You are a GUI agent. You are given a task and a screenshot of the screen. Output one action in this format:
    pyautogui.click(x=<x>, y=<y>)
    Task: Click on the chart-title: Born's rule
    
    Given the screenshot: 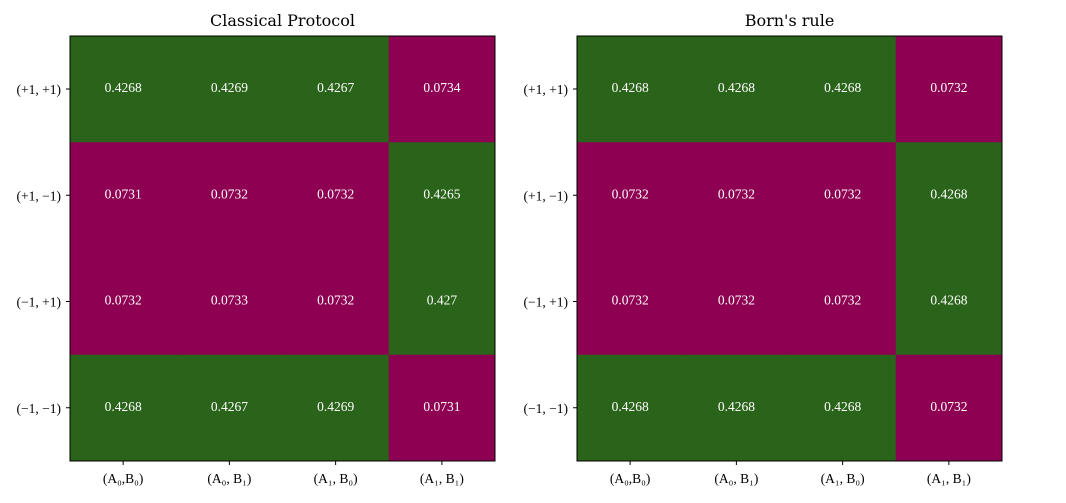 What is the action you would take?
    pyautogui.click(x=790, y=20)
    